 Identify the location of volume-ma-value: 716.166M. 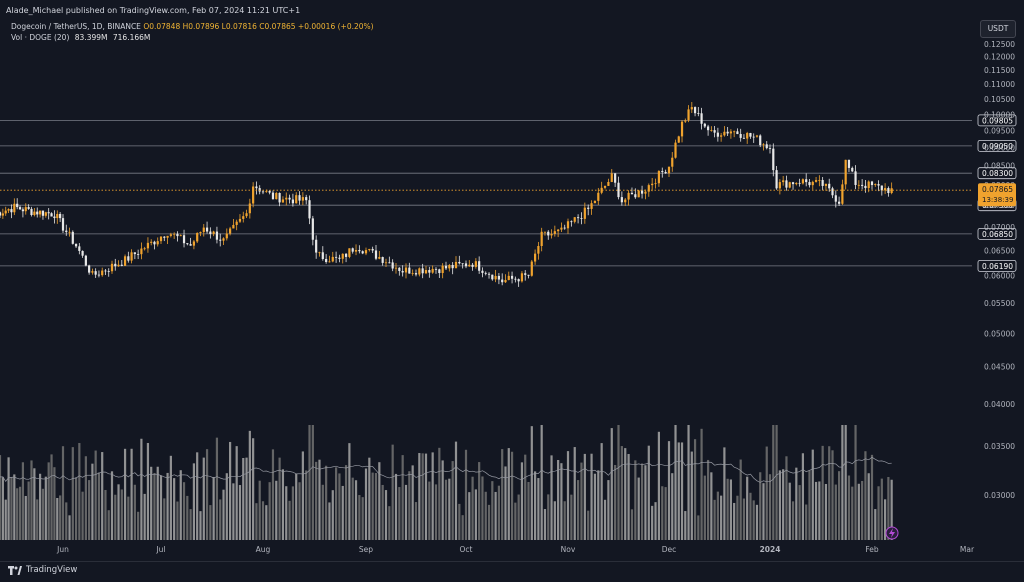
(131, 37).